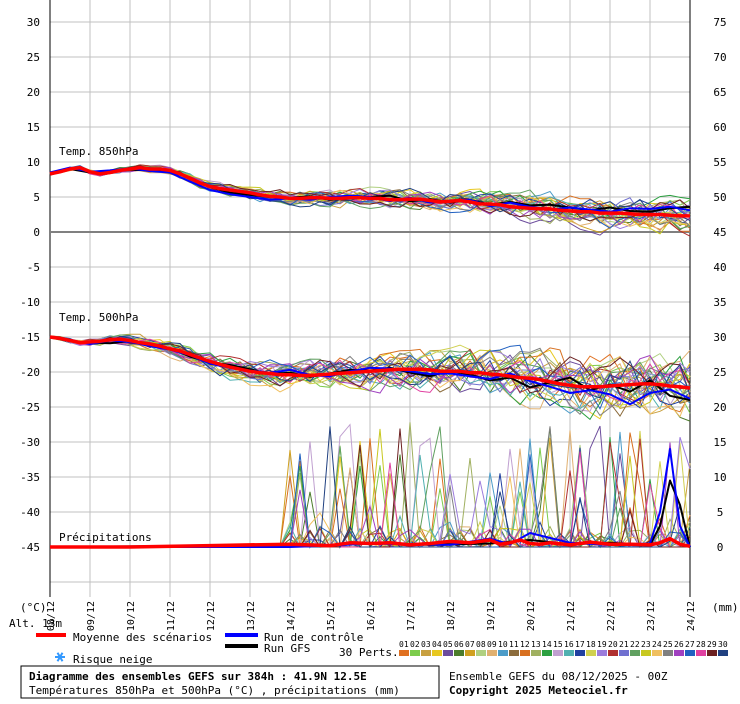 The image size is (740, 704). Describe the element at coordinates (536, 644) in the screenshot. I see `pert-number: 13` at that location.